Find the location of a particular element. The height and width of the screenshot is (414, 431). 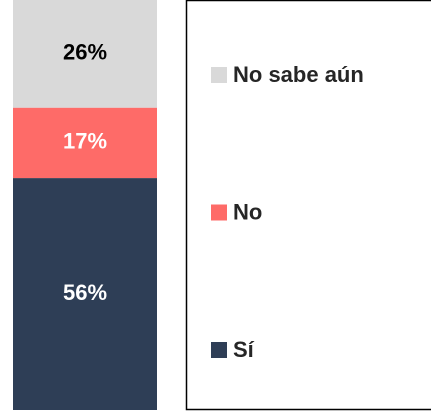

legend-label: No is located at coordinates (247, 211).